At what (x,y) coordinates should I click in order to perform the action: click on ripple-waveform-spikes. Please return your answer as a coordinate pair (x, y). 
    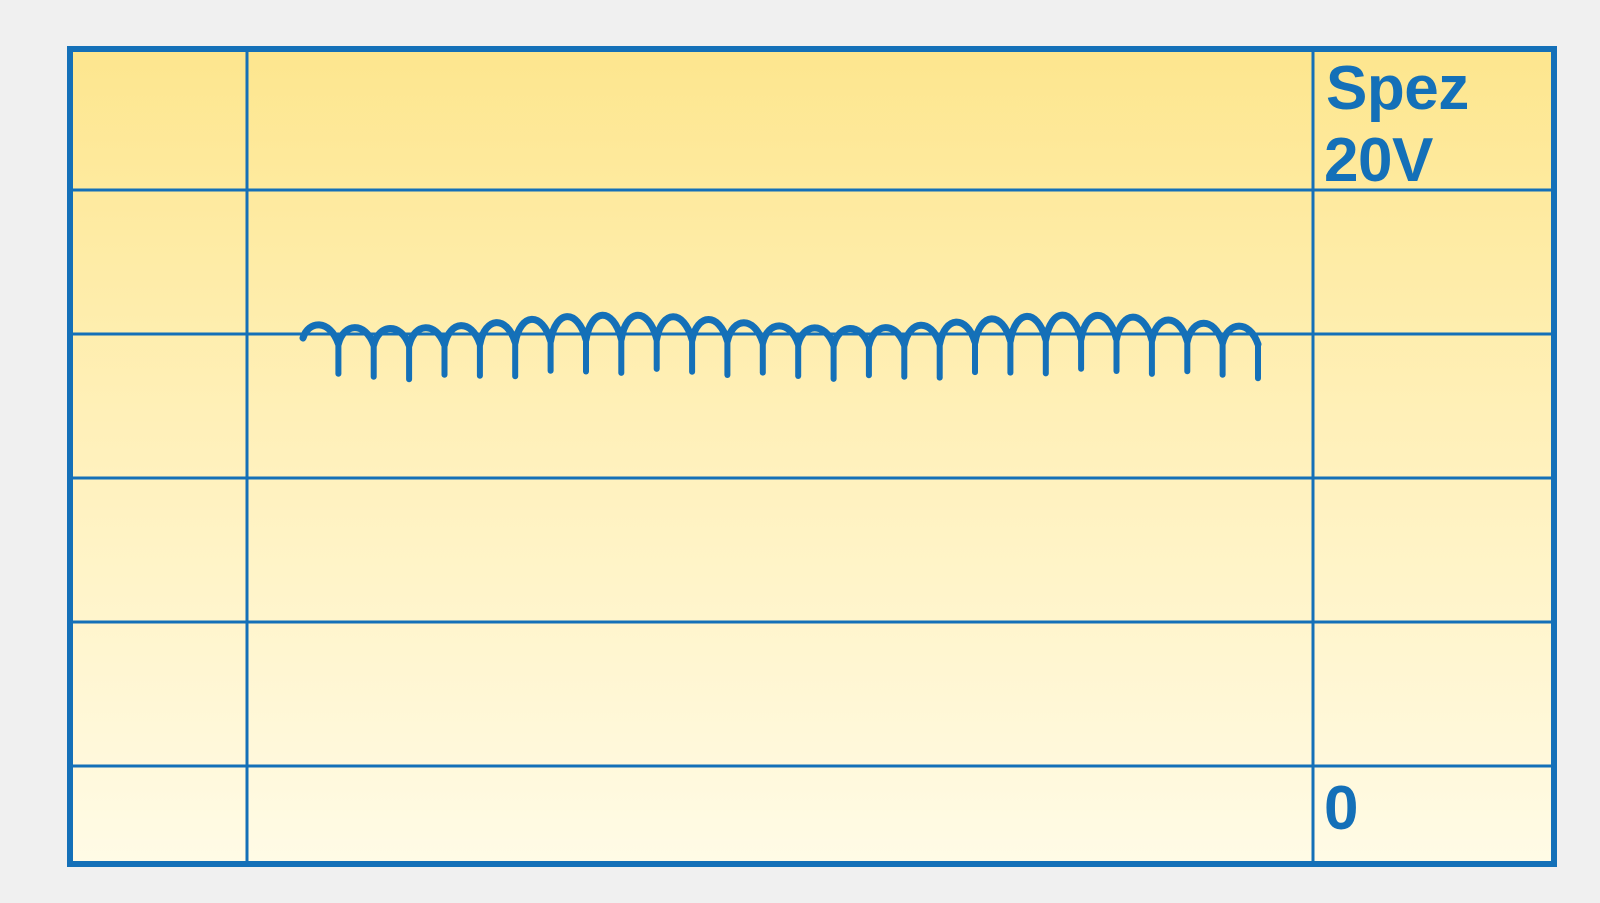
    Looking at the image, I should click on (798, 359).